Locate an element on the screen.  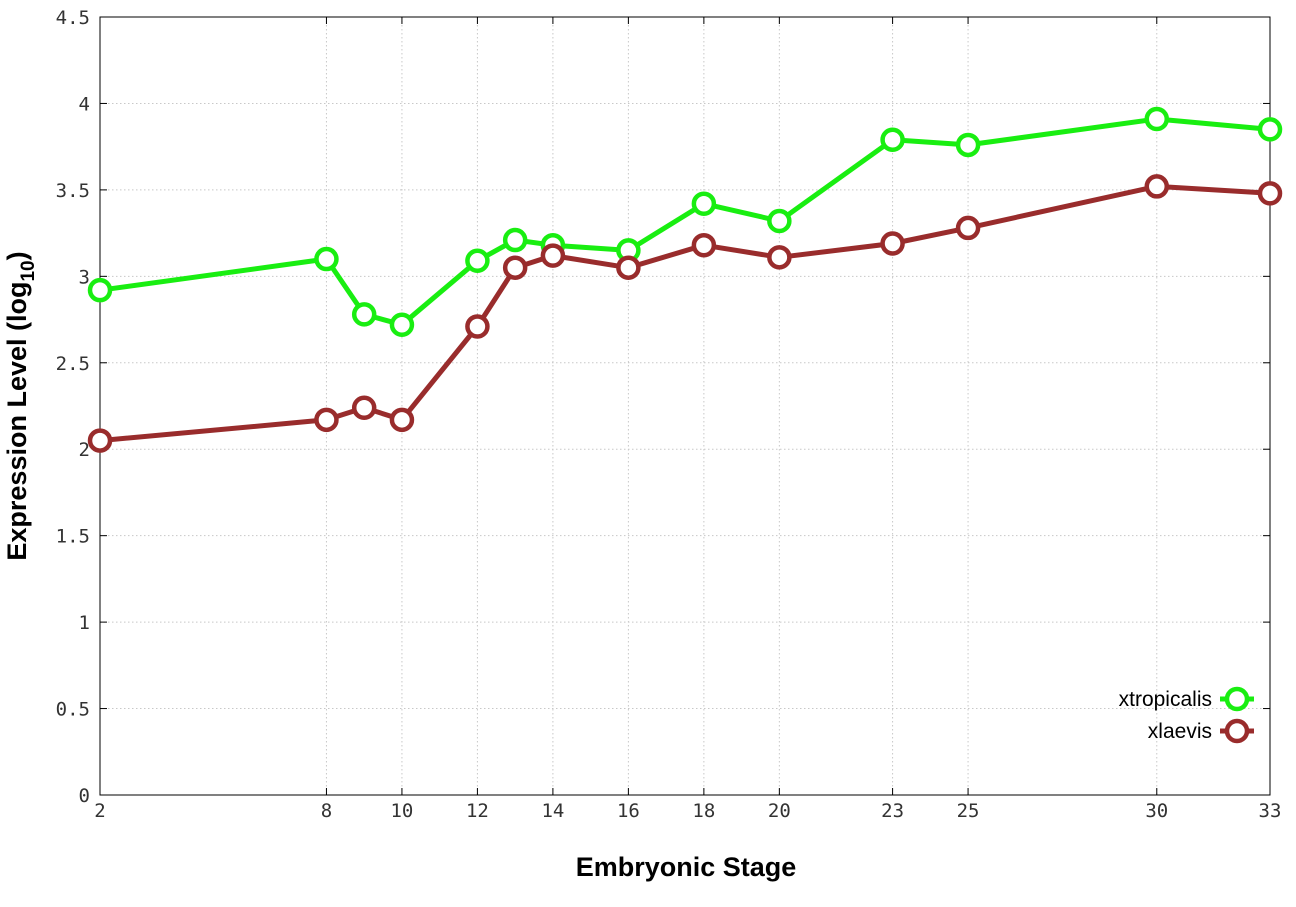
legend: xtropicalis xlaevis is located at coordinates (1186, 715).